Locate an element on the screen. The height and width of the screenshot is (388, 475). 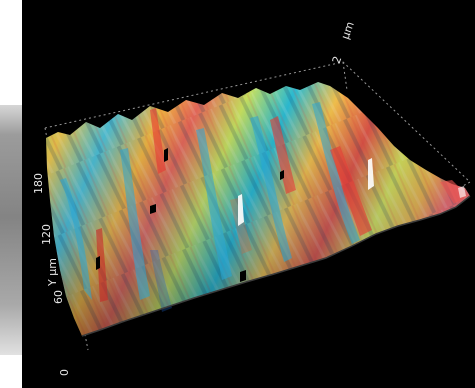
y-axis-tick-120: 120 is located at coordinates (46, 234).